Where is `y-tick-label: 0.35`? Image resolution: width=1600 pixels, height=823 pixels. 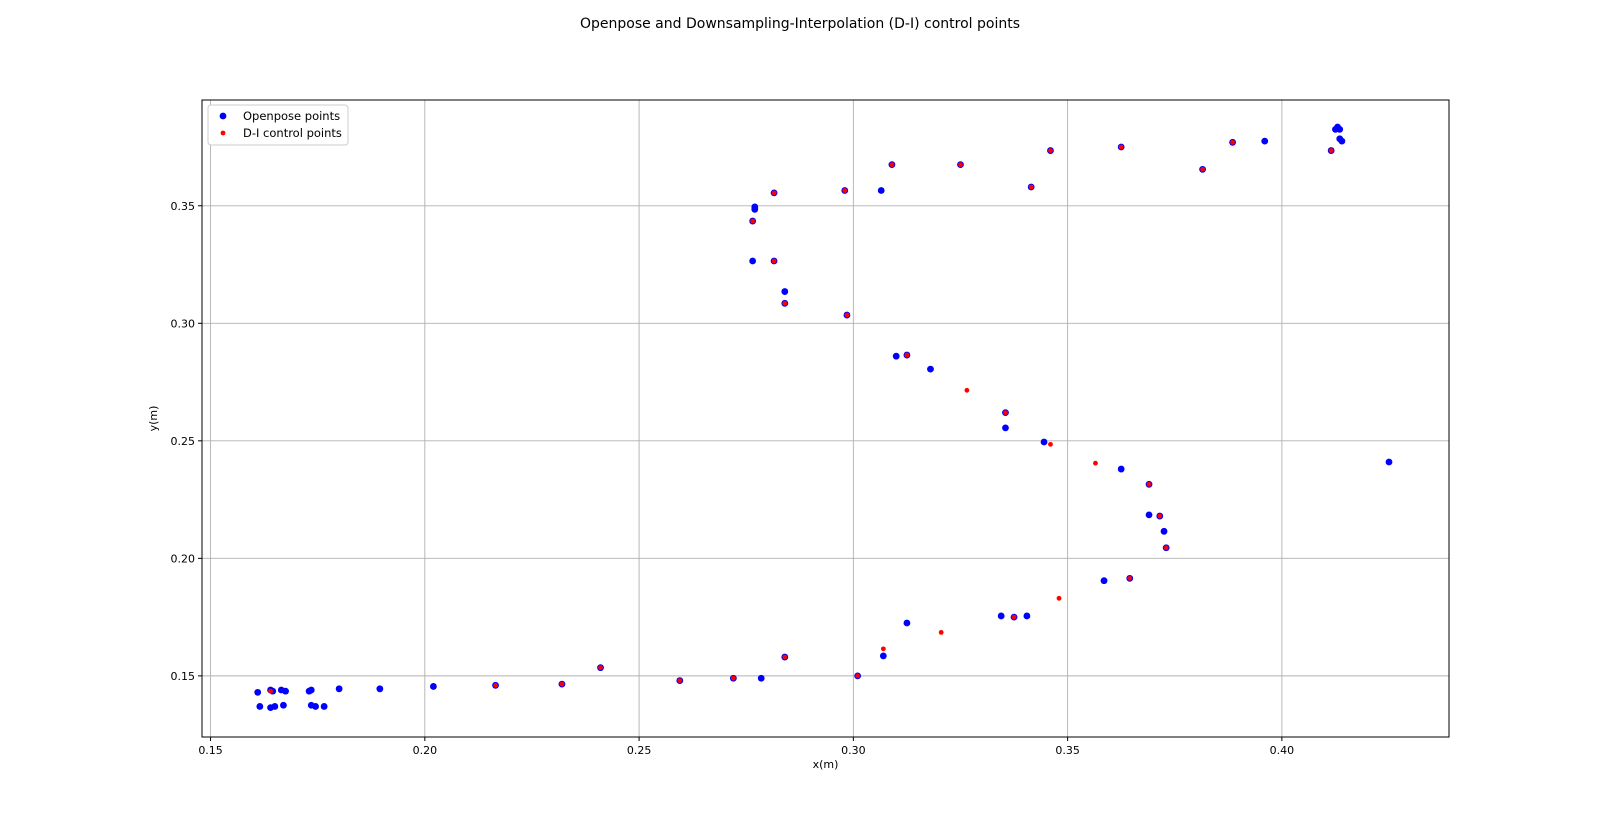 y-tick-label: 0.35 is located at coordinates (183, 206).